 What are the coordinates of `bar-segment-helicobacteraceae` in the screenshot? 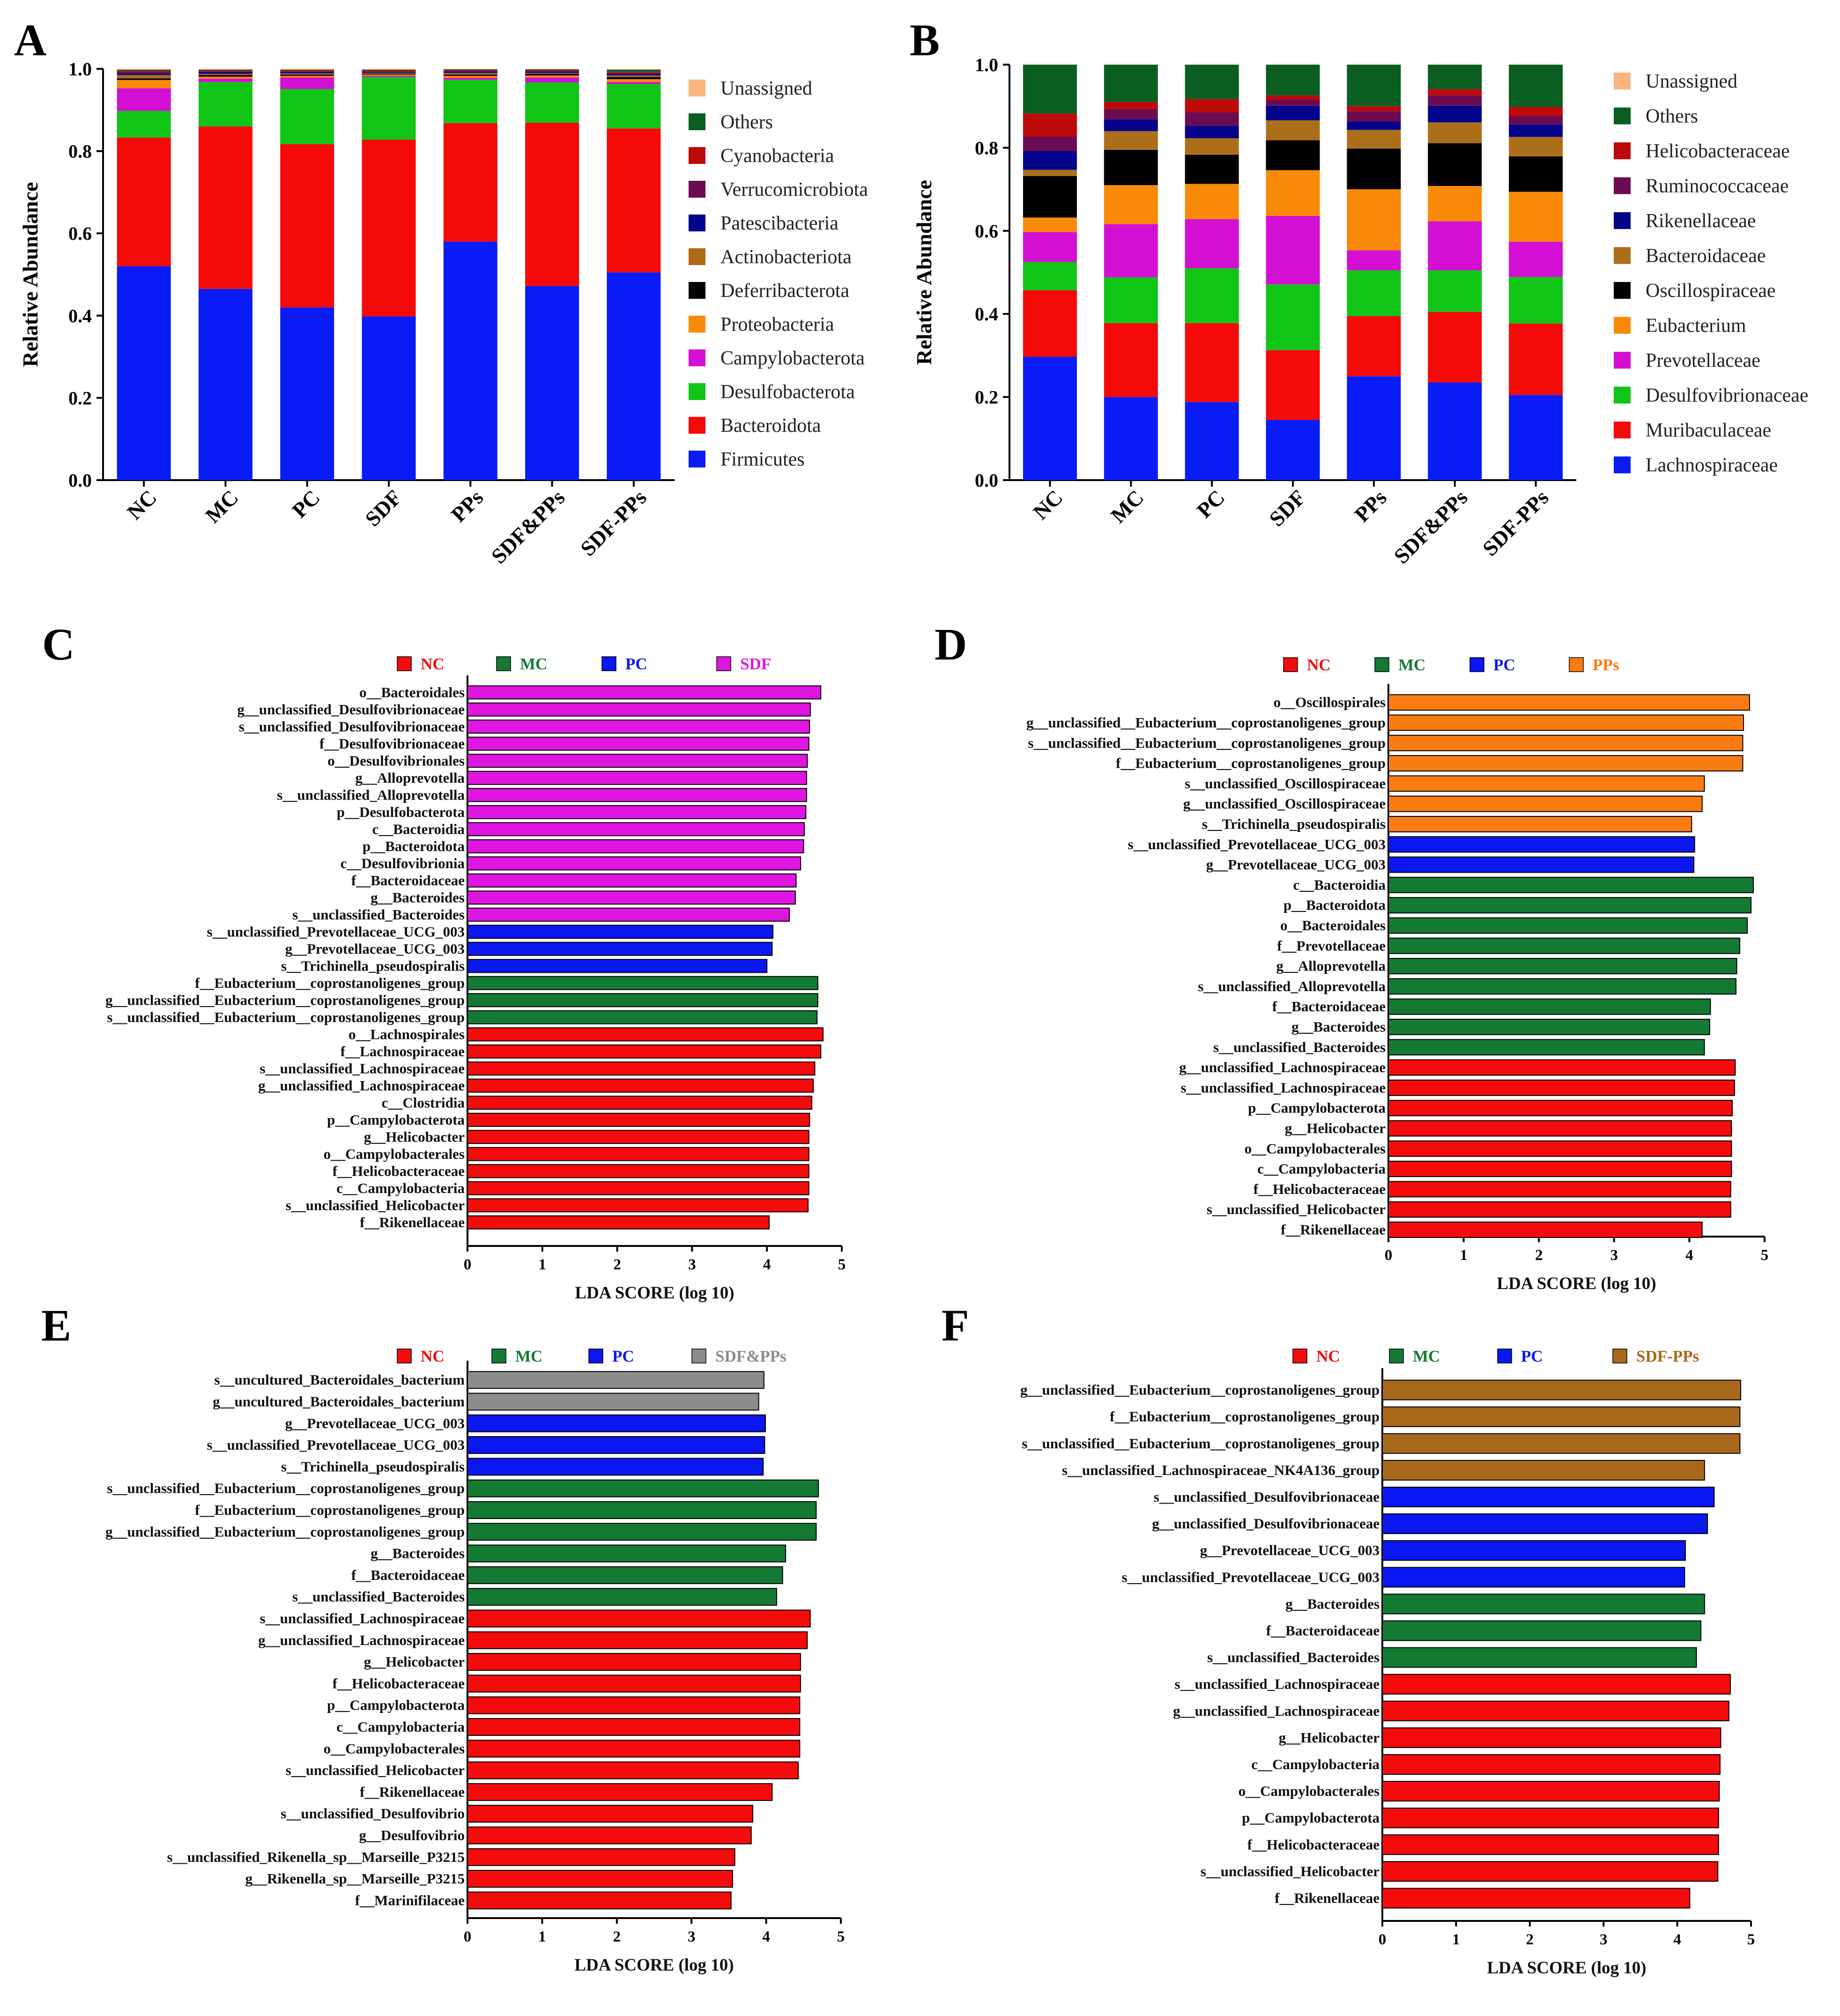 It's located at (1374, 108).